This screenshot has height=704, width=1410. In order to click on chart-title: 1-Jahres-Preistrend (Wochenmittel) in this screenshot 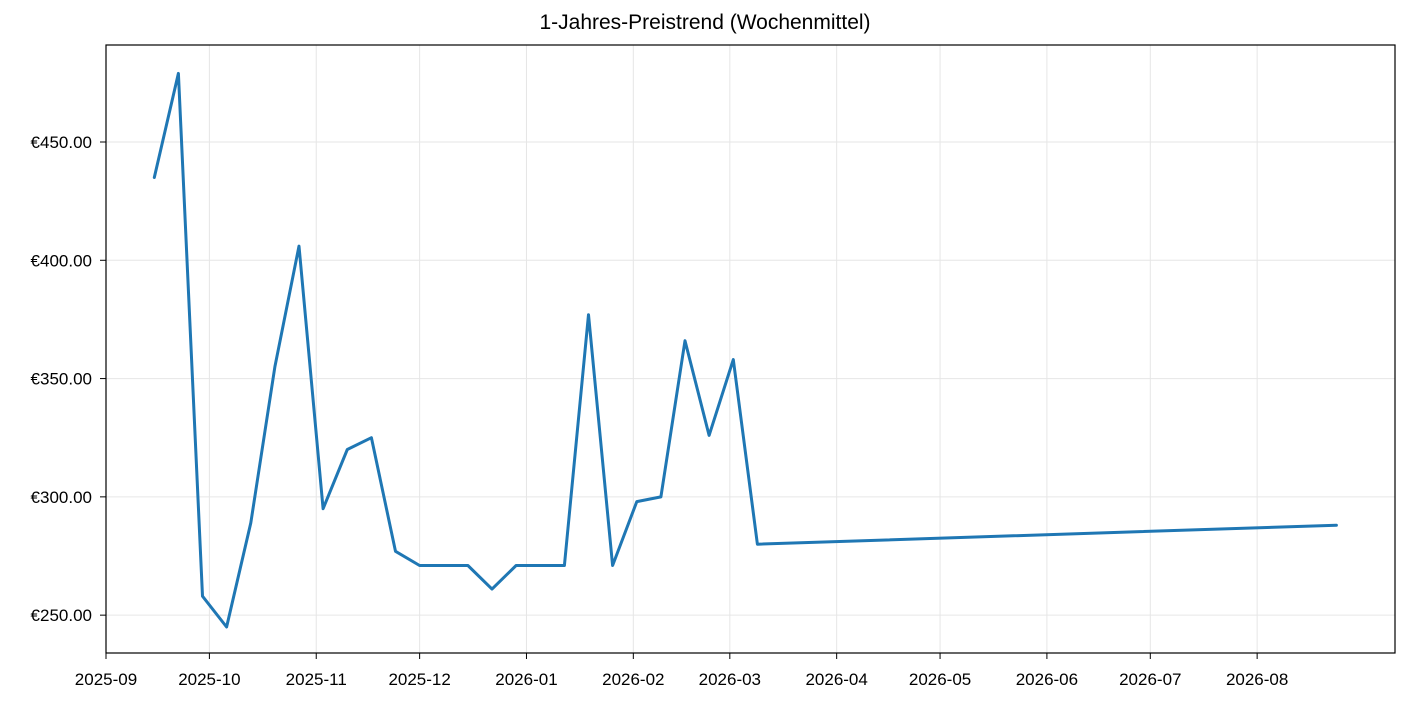, I will do `click(705, 22)`.